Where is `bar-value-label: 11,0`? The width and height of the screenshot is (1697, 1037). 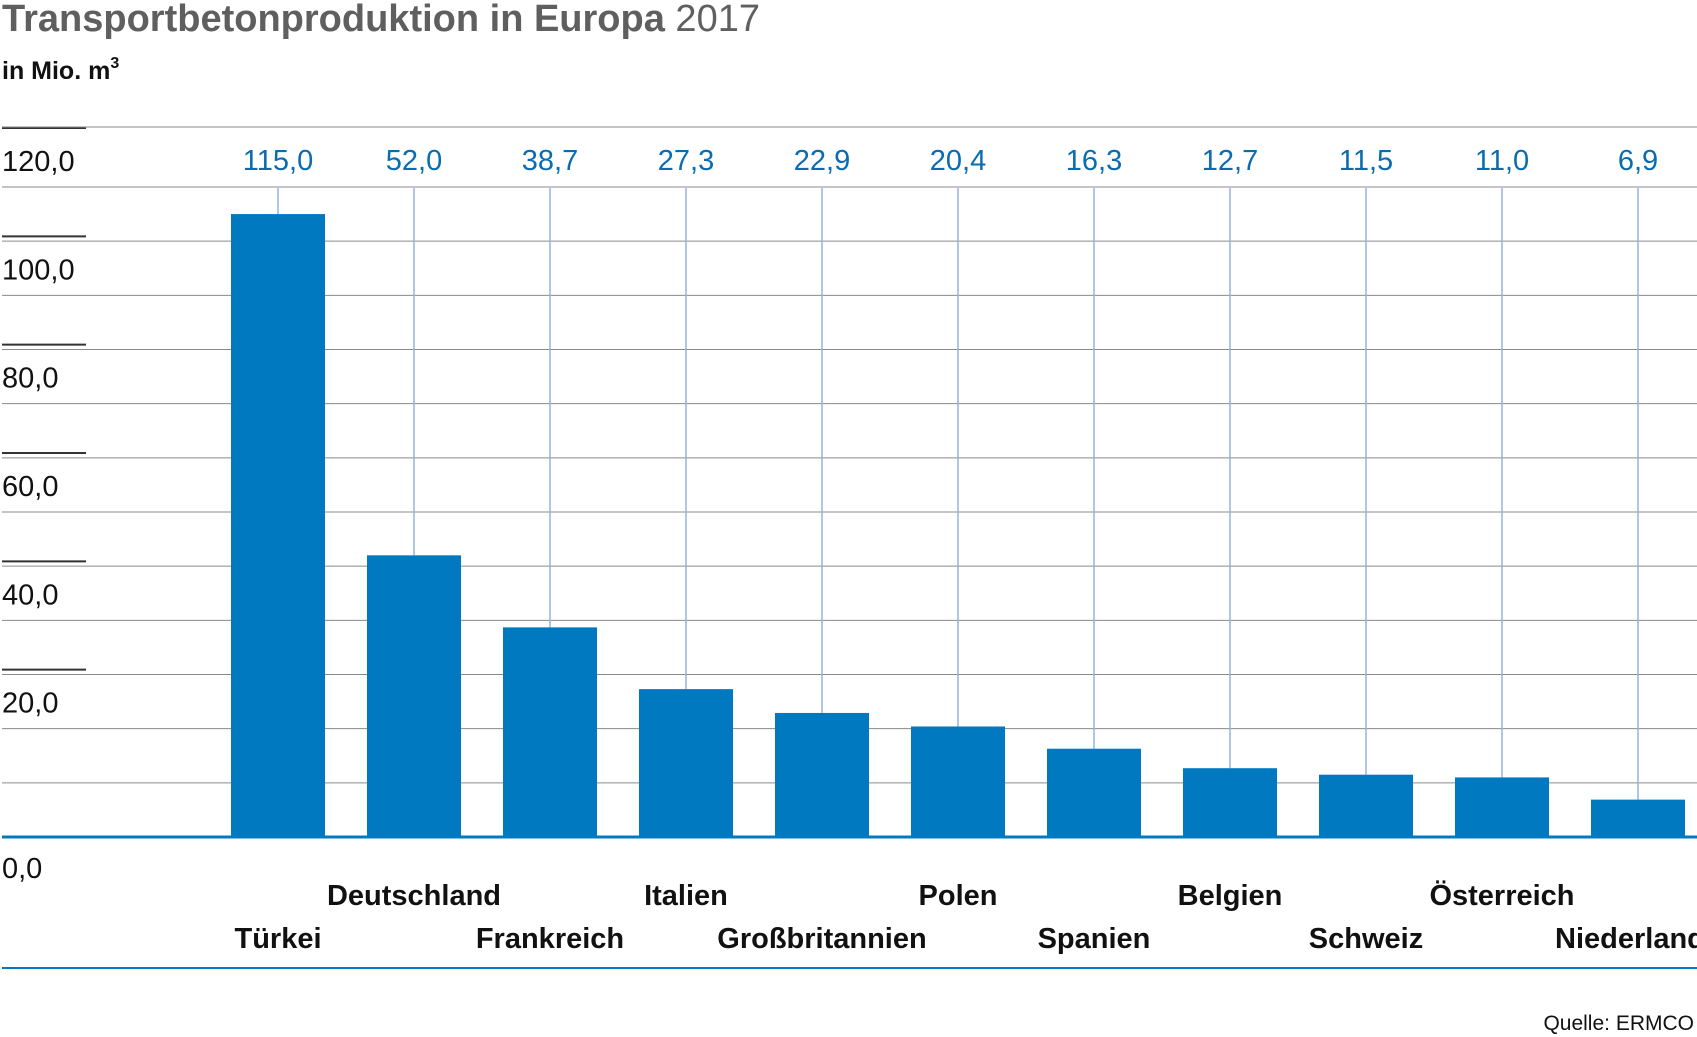
bar-value-label: 11,0 is located at coordinates (1502, 161).